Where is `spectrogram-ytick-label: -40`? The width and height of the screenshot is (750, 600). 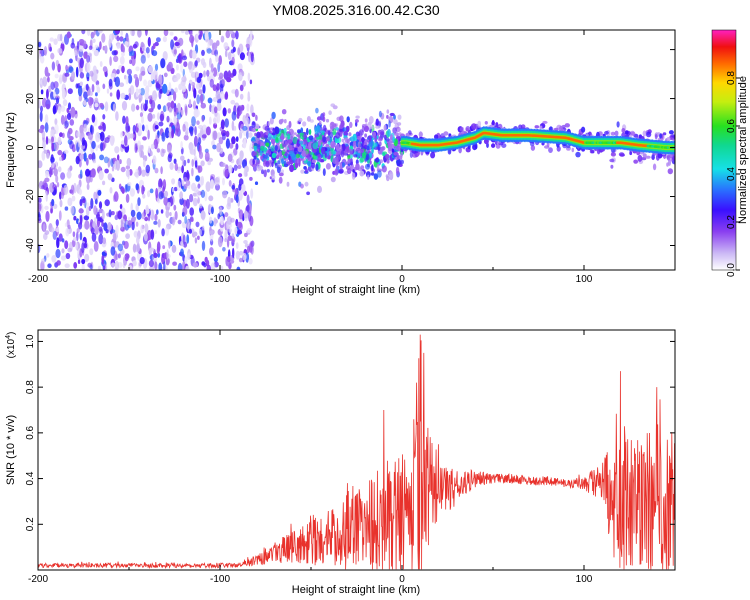
spectrogram-ytick-label: -40 is located at coordinates (30, 245).